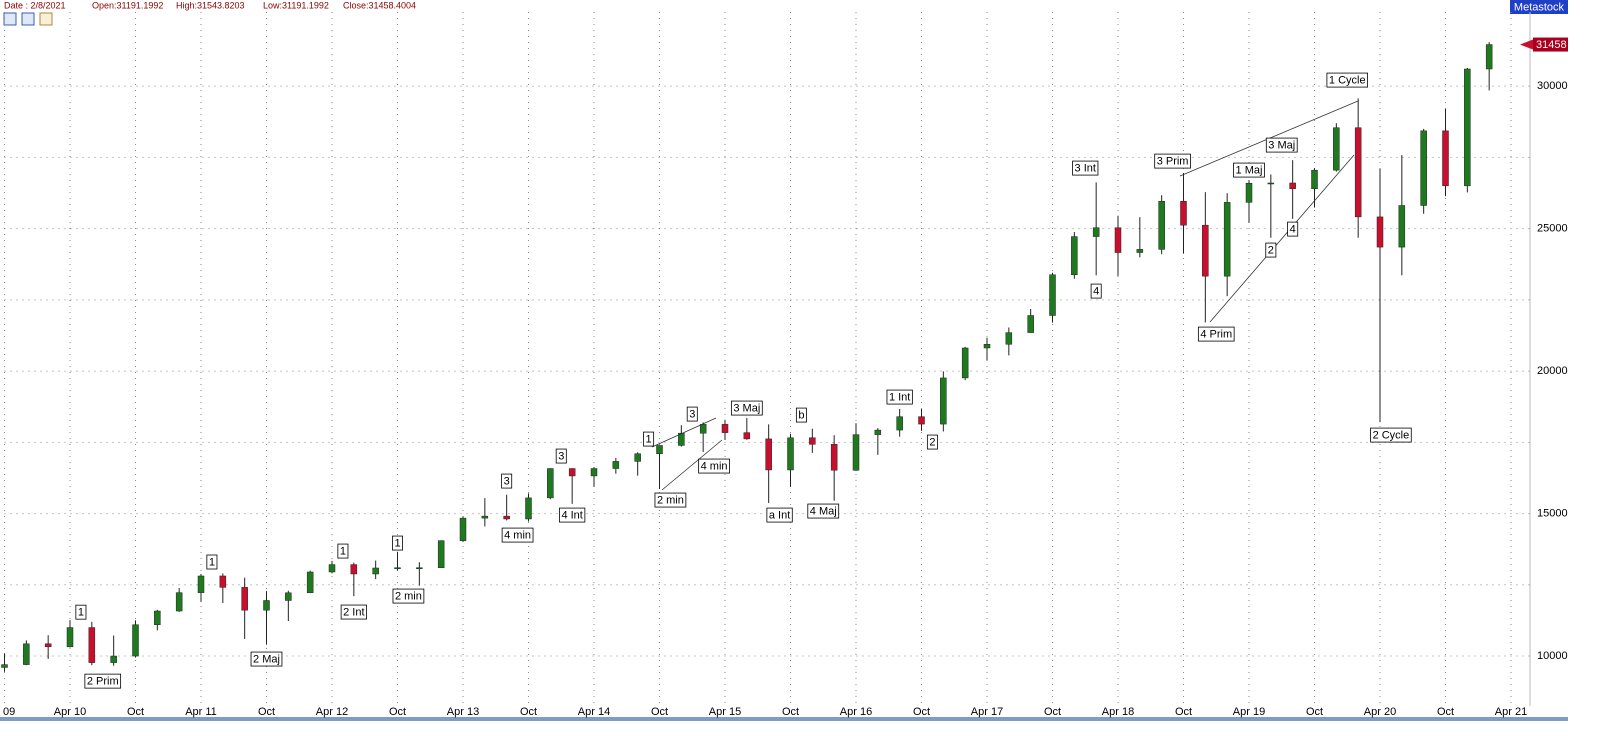  I want to click on header-low: Low:31191.1992, so click(296, 5).